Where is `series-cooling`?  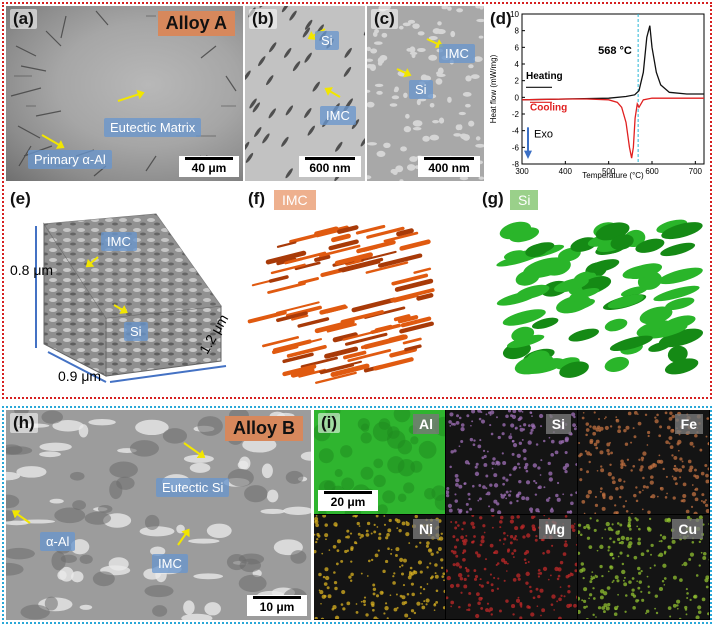 series-cooling is located at coordinates (612, 128).